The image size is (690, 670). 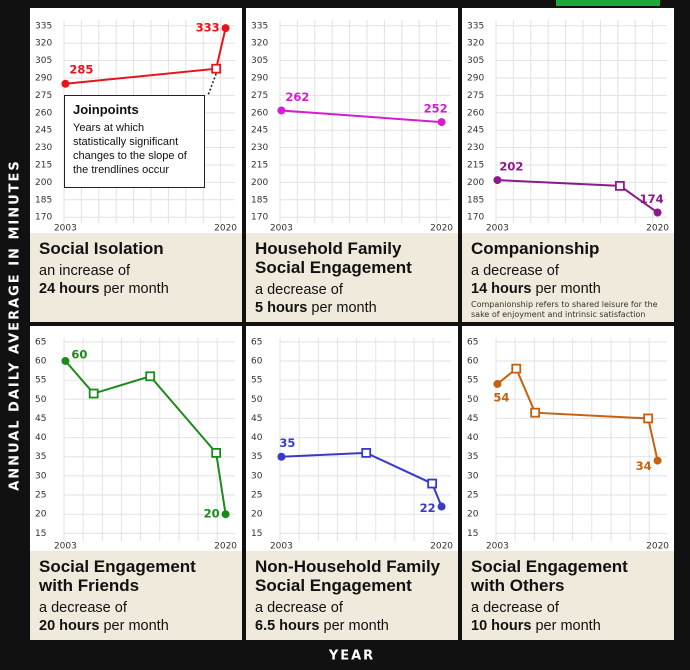 I want to click on panel-title: Social Isolation, so click(x=101, y=248).